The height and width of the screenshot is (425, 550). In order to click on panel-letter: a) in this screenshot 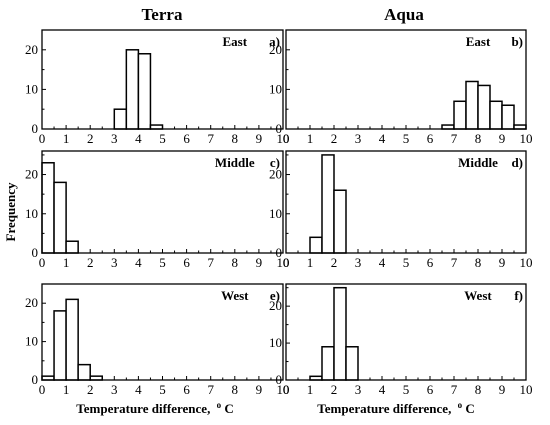, I will do `click(274, 41)`.